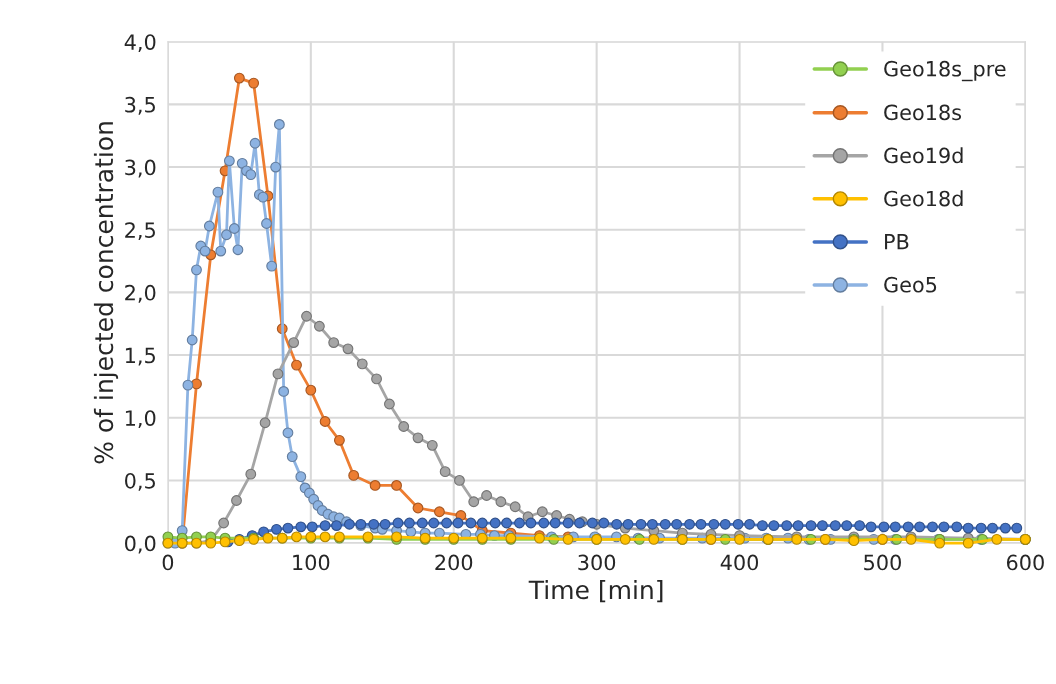 The height and width of the screenshot is (684, 1056). Describe the element at coordinates (739, 562) in the screenshot. I see `x-tick-label: 400` at that location.